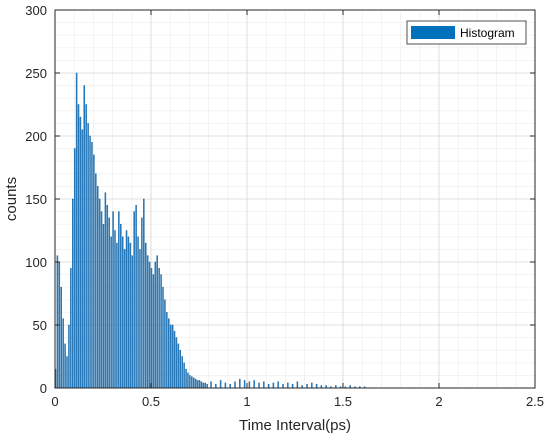  What do you see at coordinates (343, 401) in the screenshot?
I see `x-tick-label: 1.5` at bounding box center [343, 401].